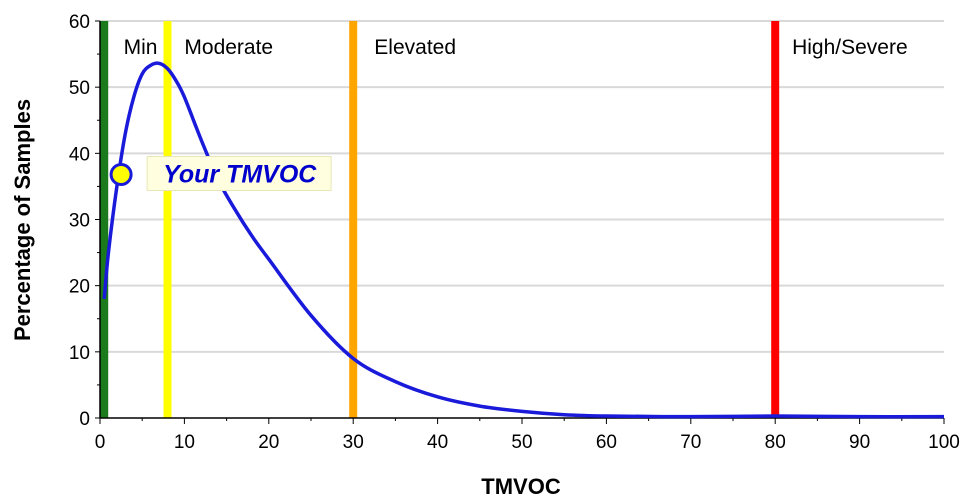 The width and height of the screenshot is (964, 499). What do you see at coordinates (79, 287) in the screenshot?
I see `y-tick-label: 20` at bounding box center [79, 287].